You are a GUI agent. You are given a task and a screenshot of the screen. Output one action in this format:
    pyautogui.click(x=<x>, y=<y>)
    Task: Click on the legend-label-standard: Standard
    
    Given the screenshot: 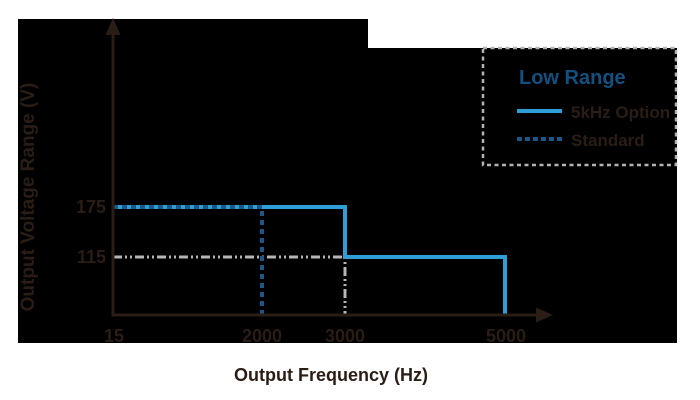 What is the action you would take?
    pyautogui.click(x=608, y=140)
    